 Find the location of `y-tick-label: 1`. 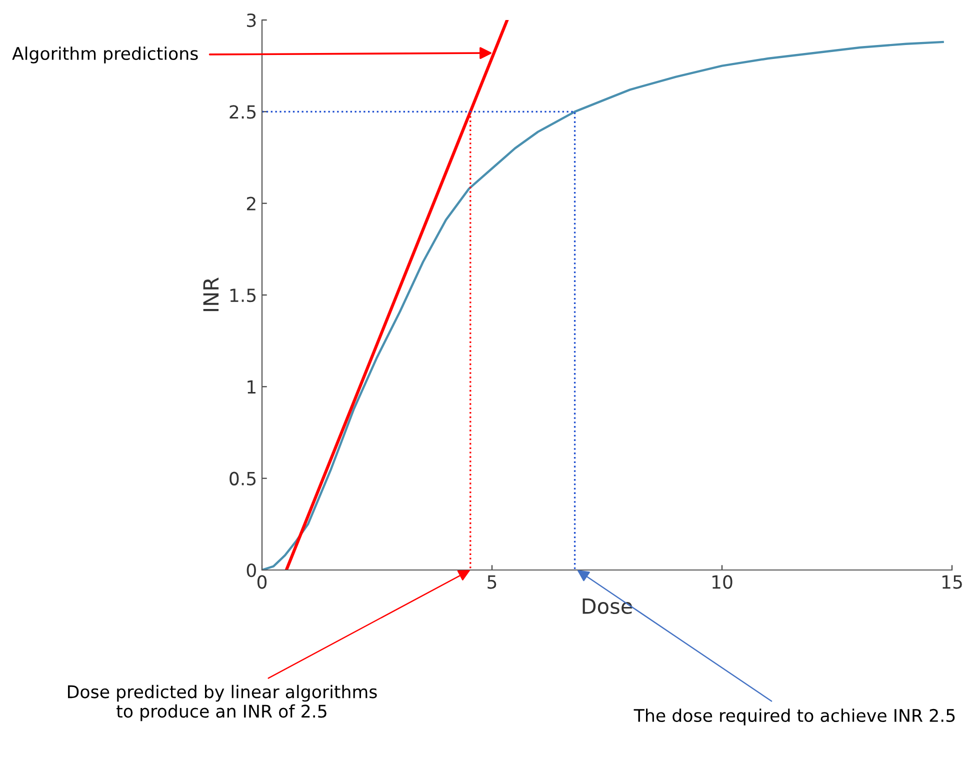

y-tick-label: 1 is located at coordinates (252, 387).